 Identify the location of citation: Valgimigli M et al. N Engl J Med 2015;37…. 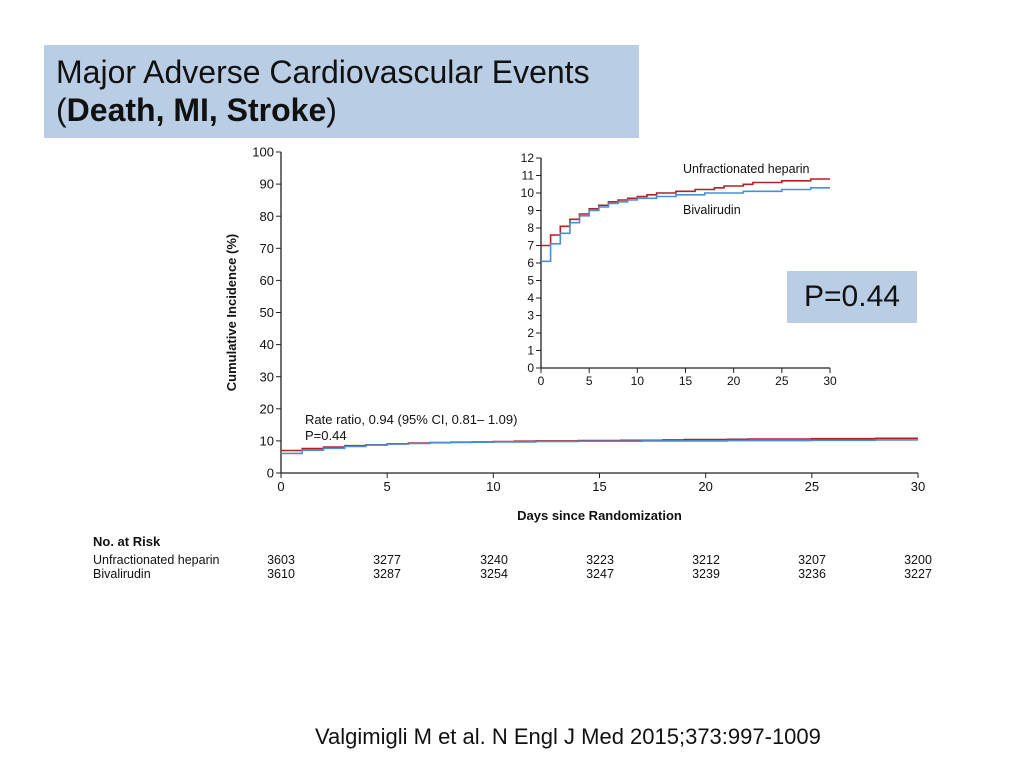
(568, 736).